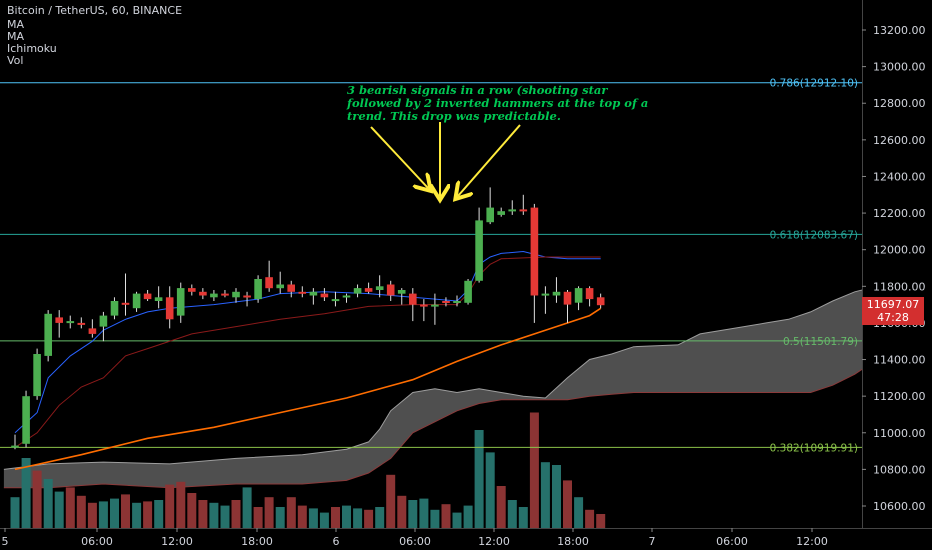  I want to click on price-axis-bg, so click(897, 275).